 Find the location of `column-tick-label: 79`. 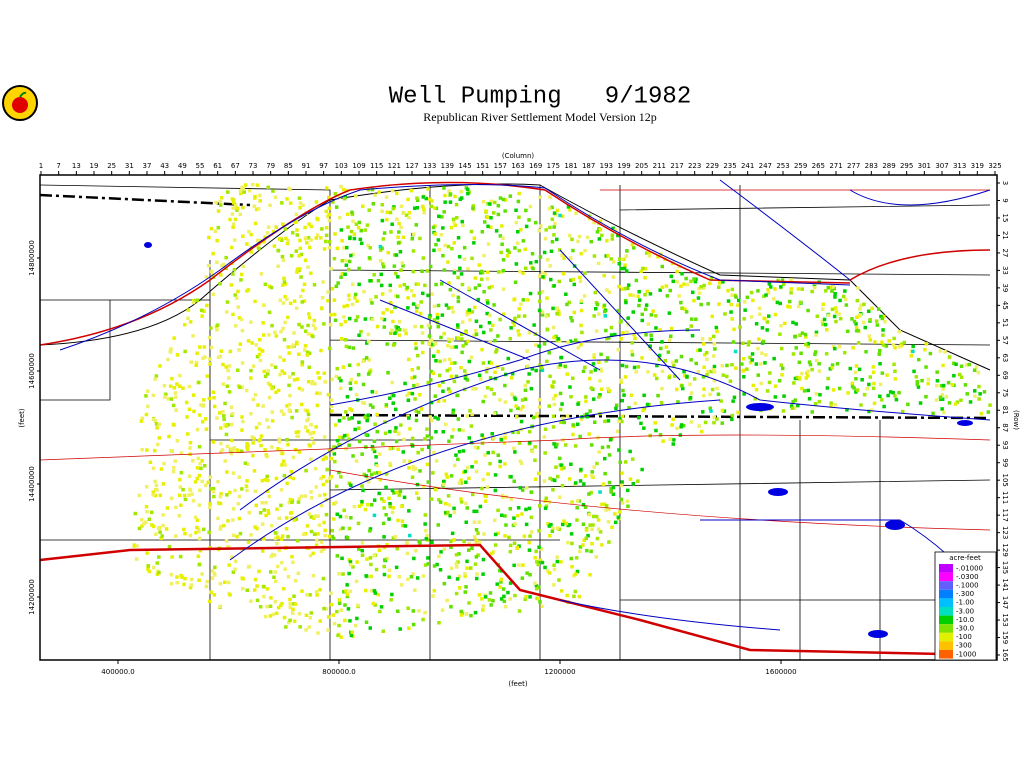

column-tick-label: 79 is located at coordinates (270, 166).